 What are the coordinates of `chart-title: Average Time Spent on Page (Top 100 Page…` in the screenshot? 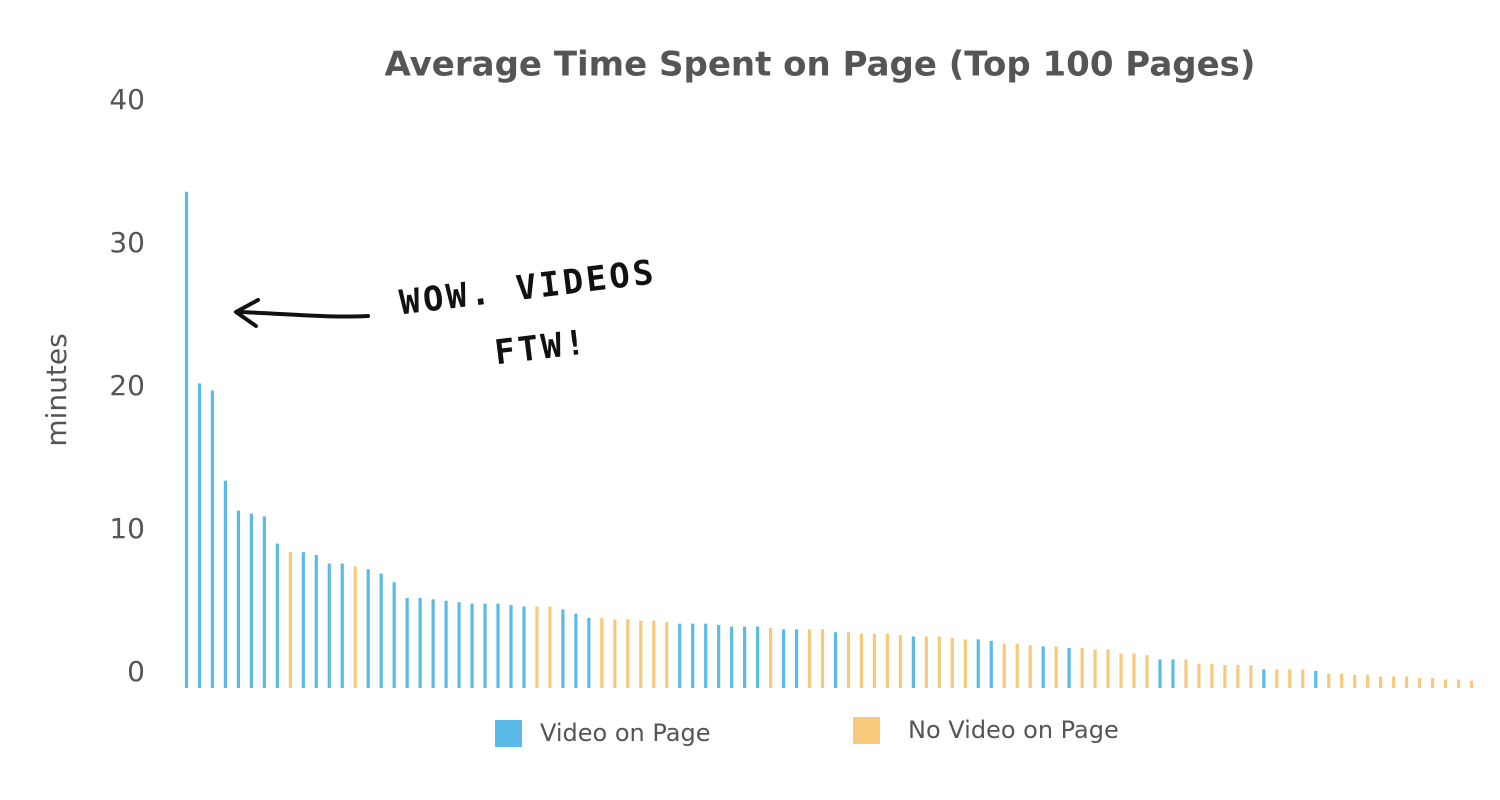 It's located at (820, 65).